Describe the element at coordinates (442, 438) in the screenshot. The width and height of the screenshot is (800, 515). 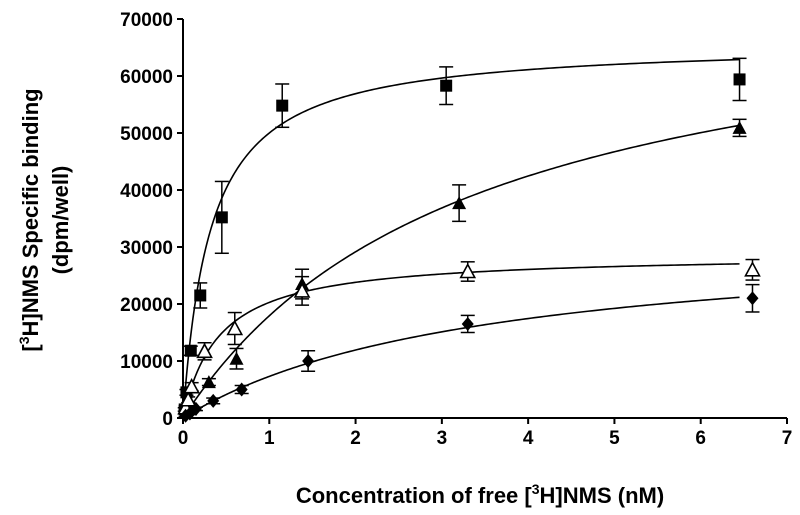
I see `x-tick-label: 3` at that location.